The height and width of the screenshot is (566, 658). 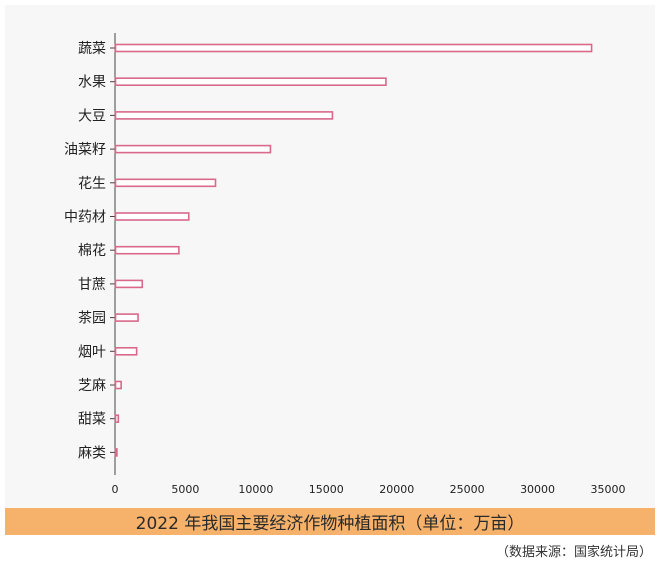 What do you see at coordinates (608, 489) in the screenshot?
I see `x-tick-label: 35000` at bounding box center [608, 489].